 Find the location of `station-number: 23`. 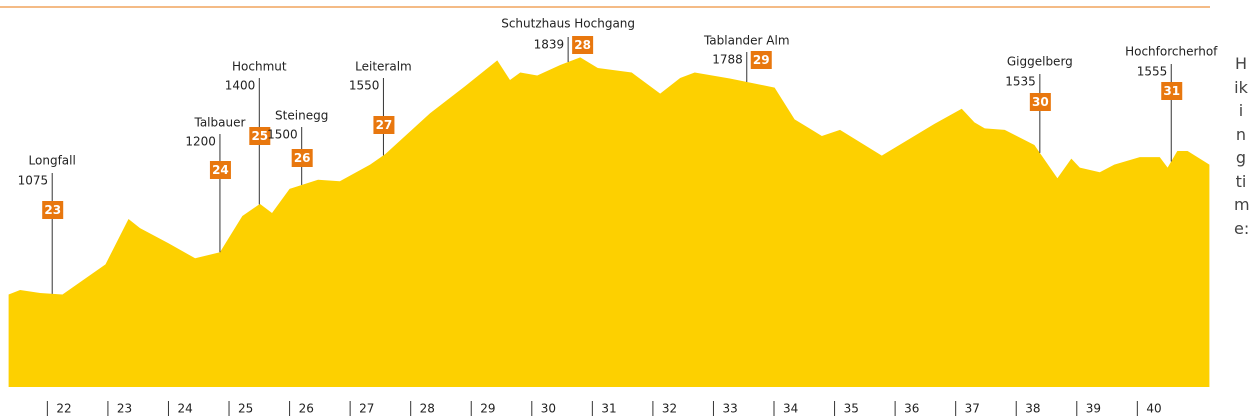

station-number: 23 is located at coordinates (52, 210).